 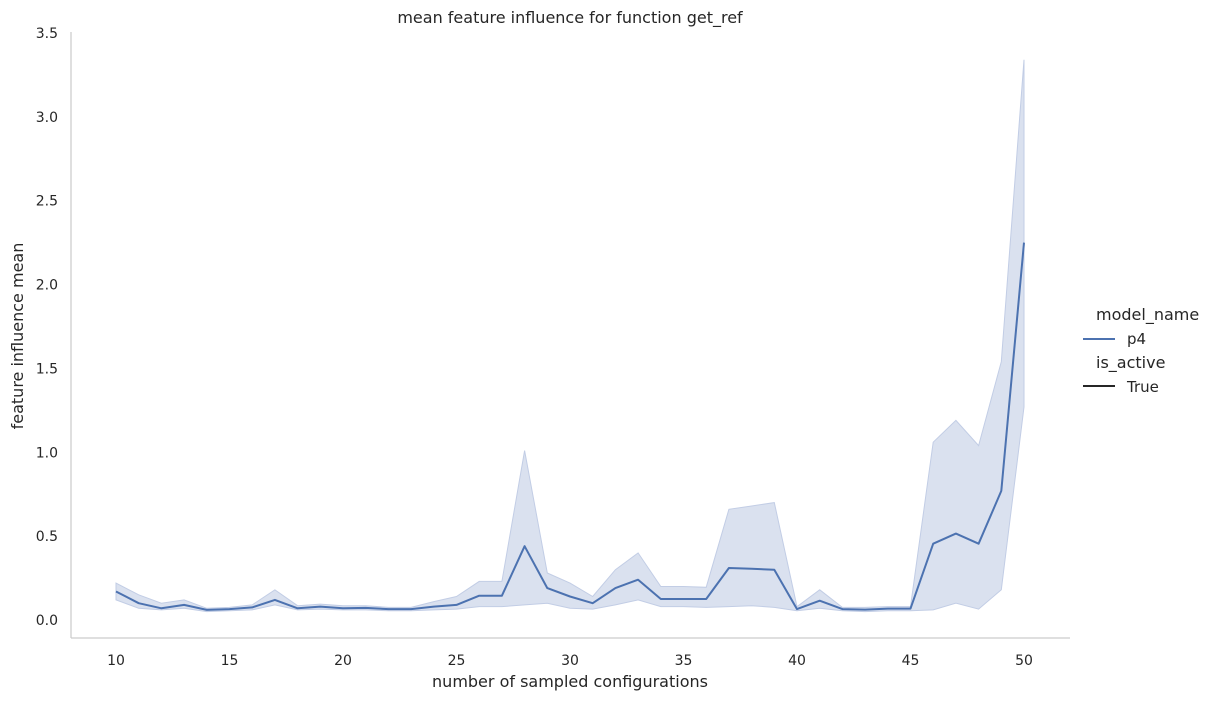 What do you see at coordinates (47, 286) in the screenshot?
I see `y-tick-label: 2.0` at bounding box center [47, 286].